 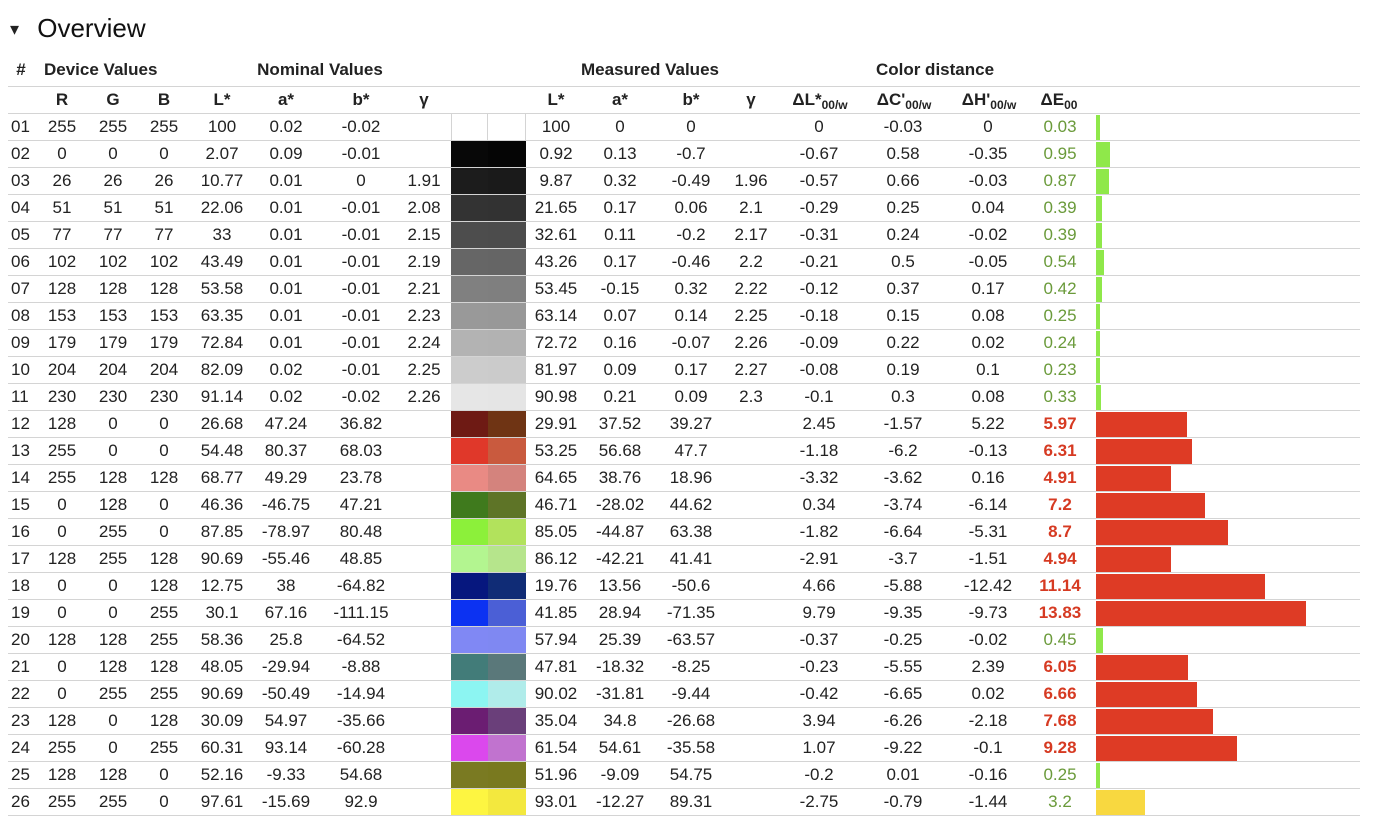 What do you see at coordinates (1060, 261) in the screenshot?
I see `delta-e-value: 0.54` at bounding box center [1060, 261].